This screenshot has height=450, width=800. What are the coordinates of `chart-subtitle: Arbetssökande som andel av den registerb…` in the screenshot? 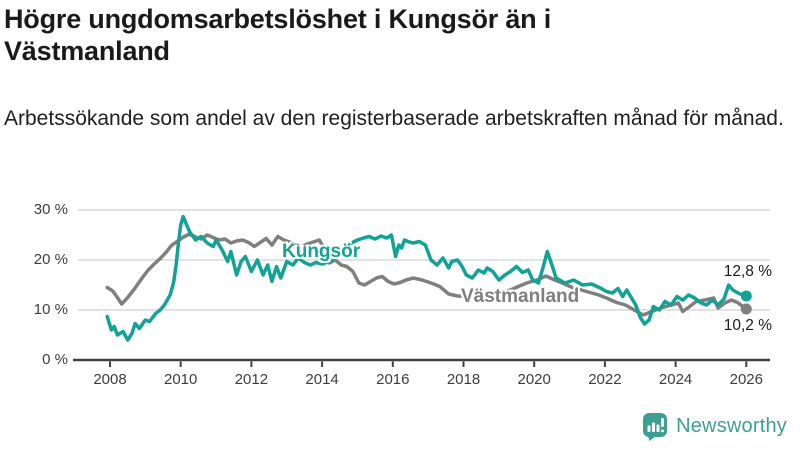 It's located at (394, 118).